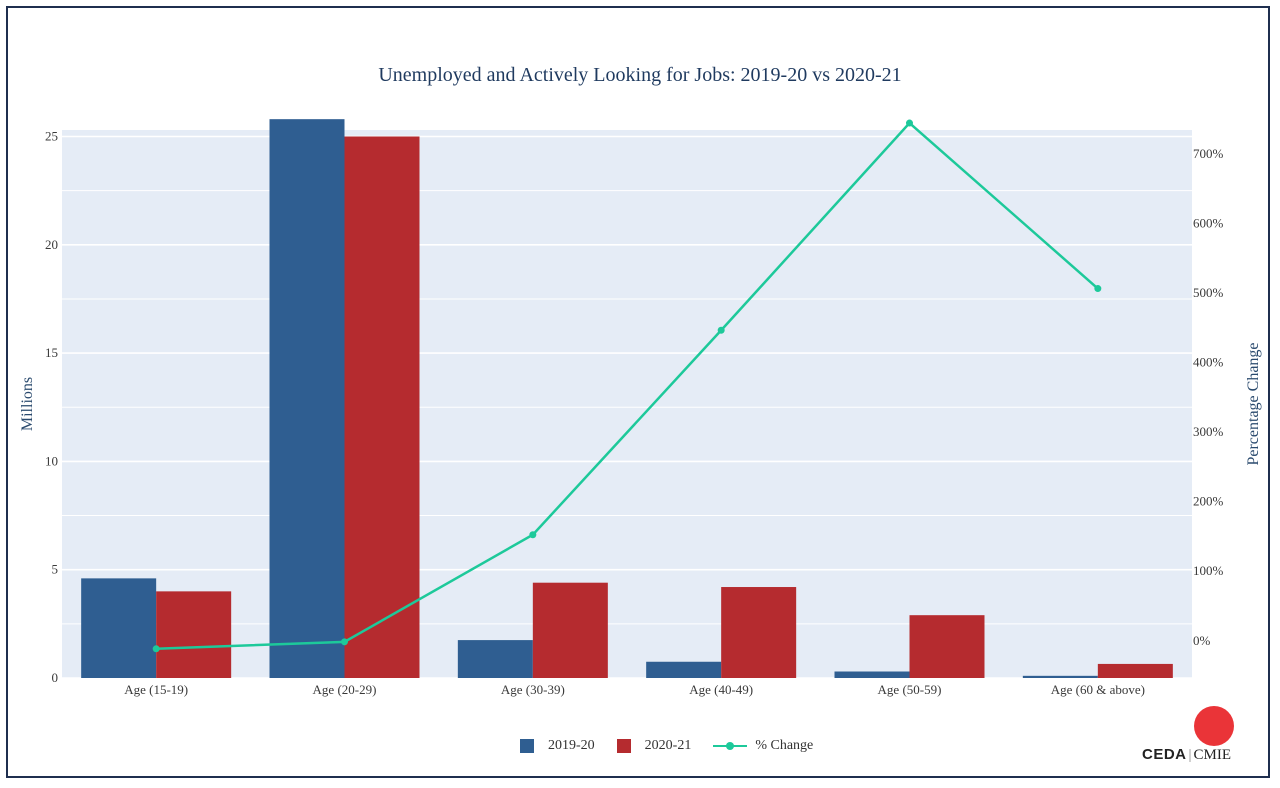 This screenshot has height=788, width=1280. What do you see at coordinates (156, 689) in the screenshot?
I see `x-tick-label: Age (15-19)` at bounding box center [156, 689].